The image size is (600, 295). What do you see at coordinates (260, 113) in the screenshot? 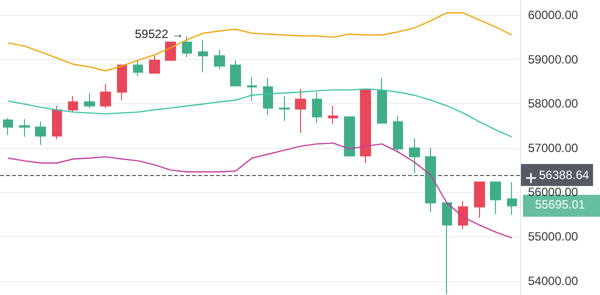
I see `line-series` at bounding box center [260, 113].